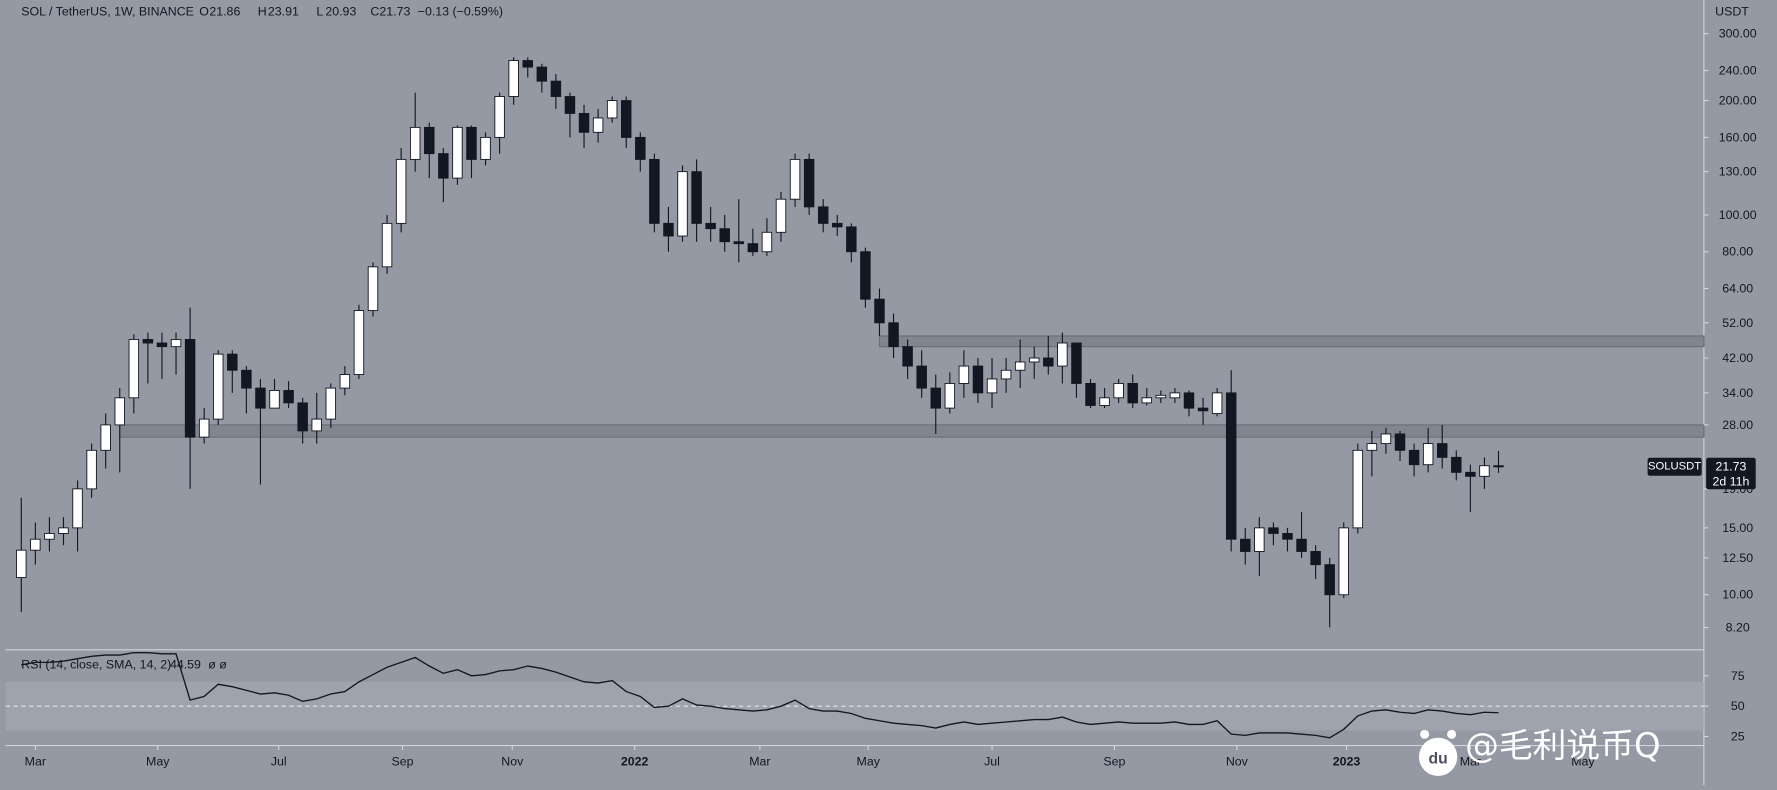  I want to click on indicator-name: RSI (14, close, SMA, 14, 2), so click(96, 664).